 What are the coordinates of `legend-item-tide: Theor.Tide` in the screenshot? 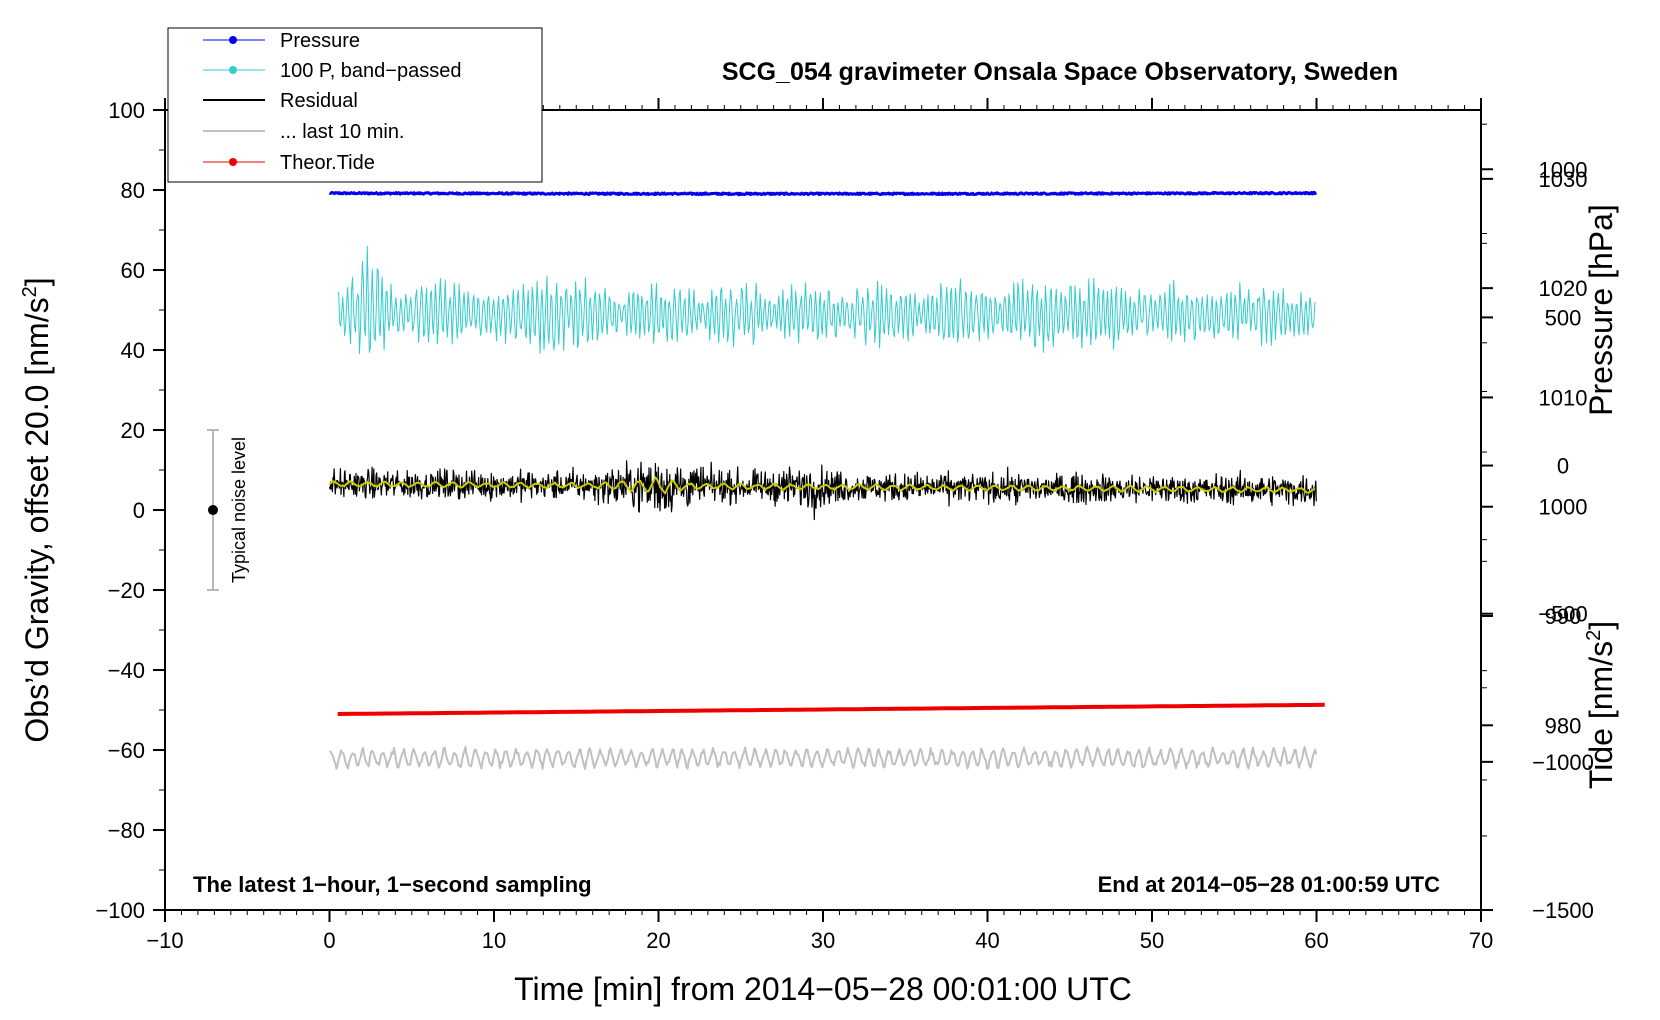 It's located at (289, 163).